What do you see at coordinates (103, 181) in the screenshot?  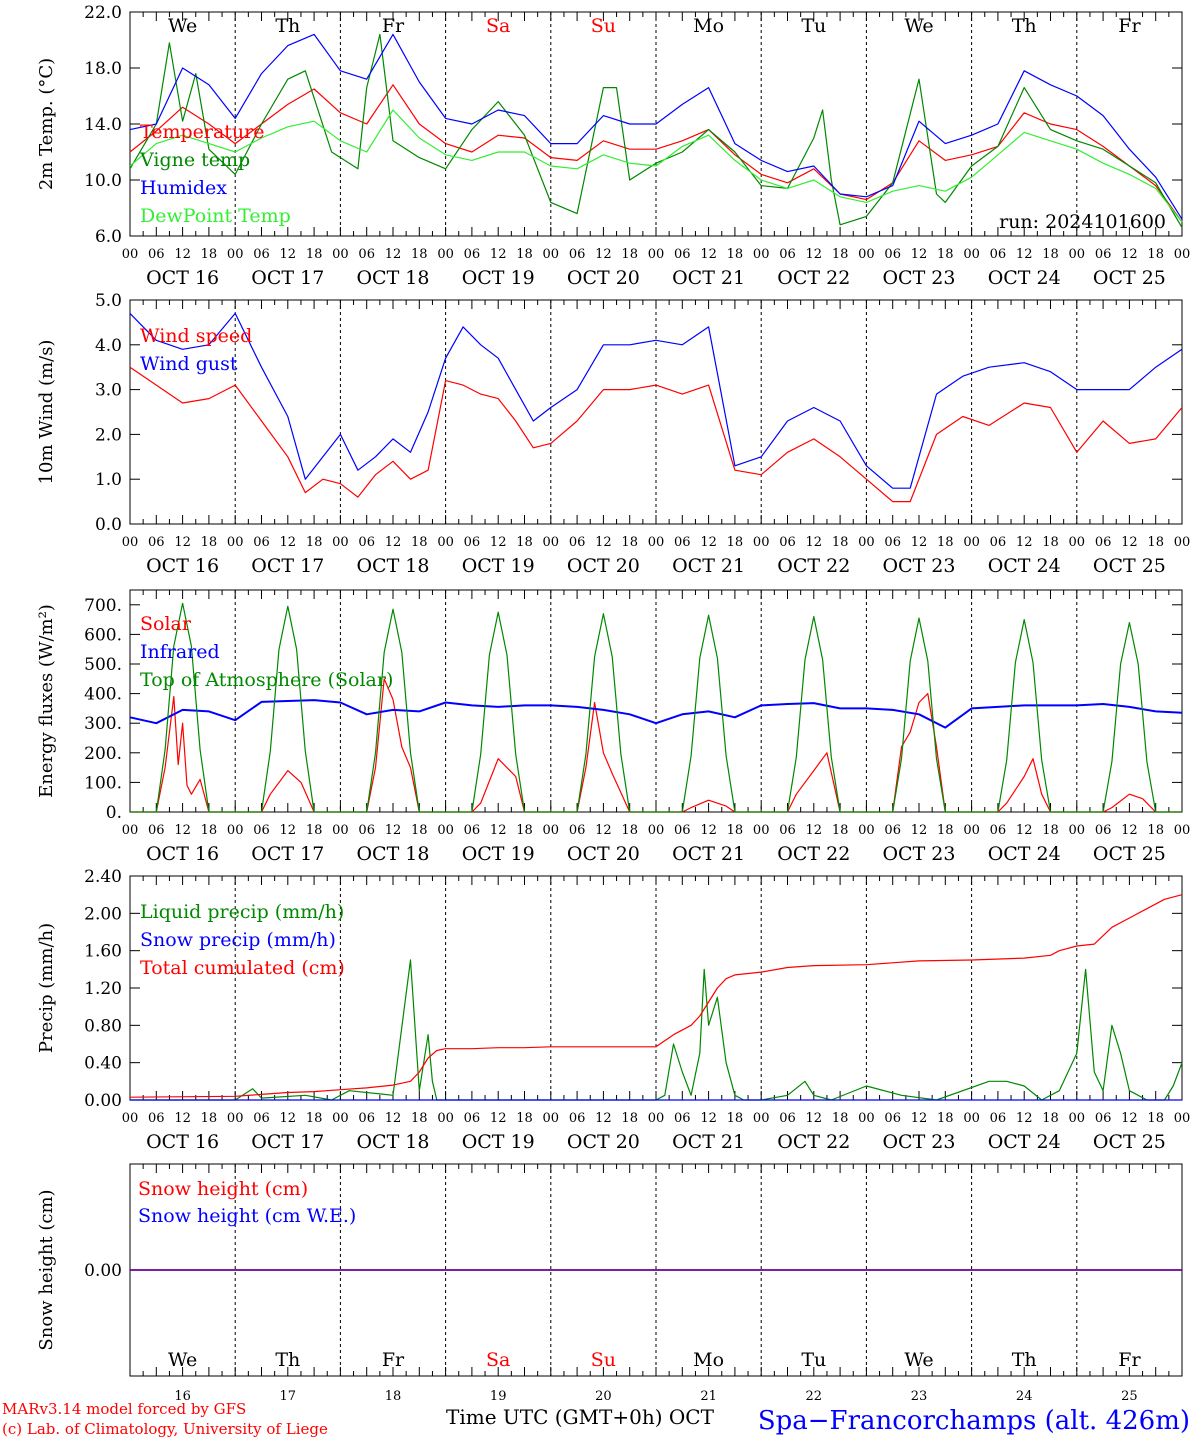 I see `y-tick-label: 10.0` at bounding box center [103, 181].